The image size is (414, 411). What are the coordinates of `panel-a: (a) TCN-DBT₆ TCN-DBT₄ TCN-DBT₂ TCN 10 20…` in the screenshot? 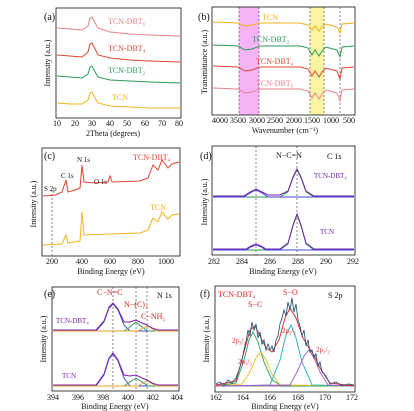 It's located at (113, 72).